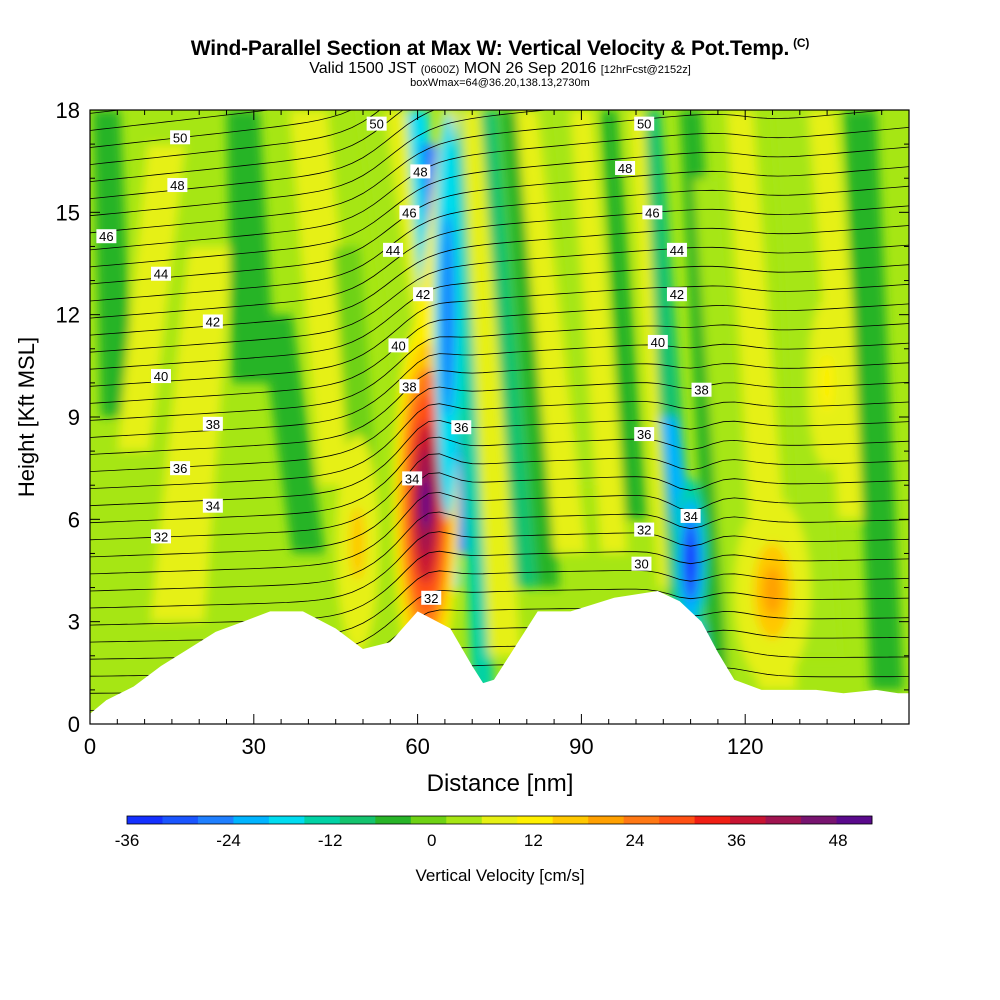  I want to click on theta-label-30: 30, so click(641, 564).